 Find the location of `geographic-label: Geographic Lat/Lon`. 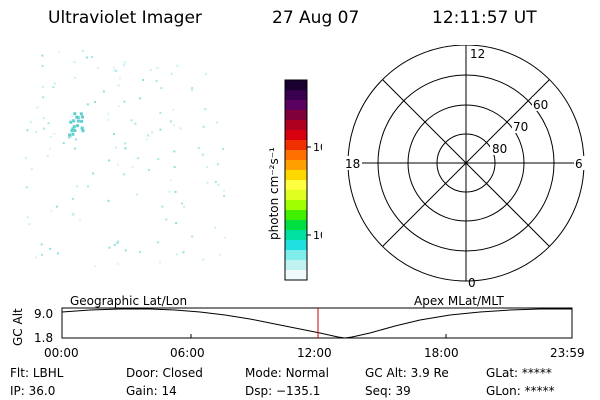

geographic-label: Geographic Lat/Lon is located at coordinates (129, 301).